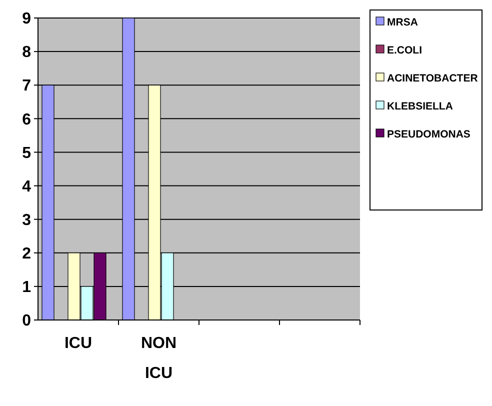  Describe the element at coordinates (27, 287) in the screenshot. I see `y-tick-label: 1` at that location.